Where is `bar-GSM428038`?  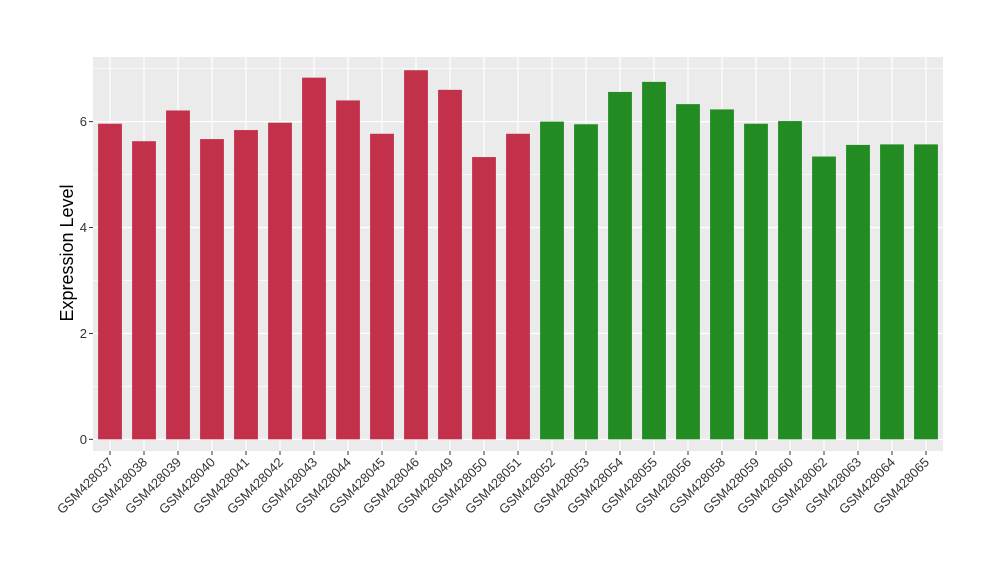
bar-GSM428038 is located at coordinates (144, 290).